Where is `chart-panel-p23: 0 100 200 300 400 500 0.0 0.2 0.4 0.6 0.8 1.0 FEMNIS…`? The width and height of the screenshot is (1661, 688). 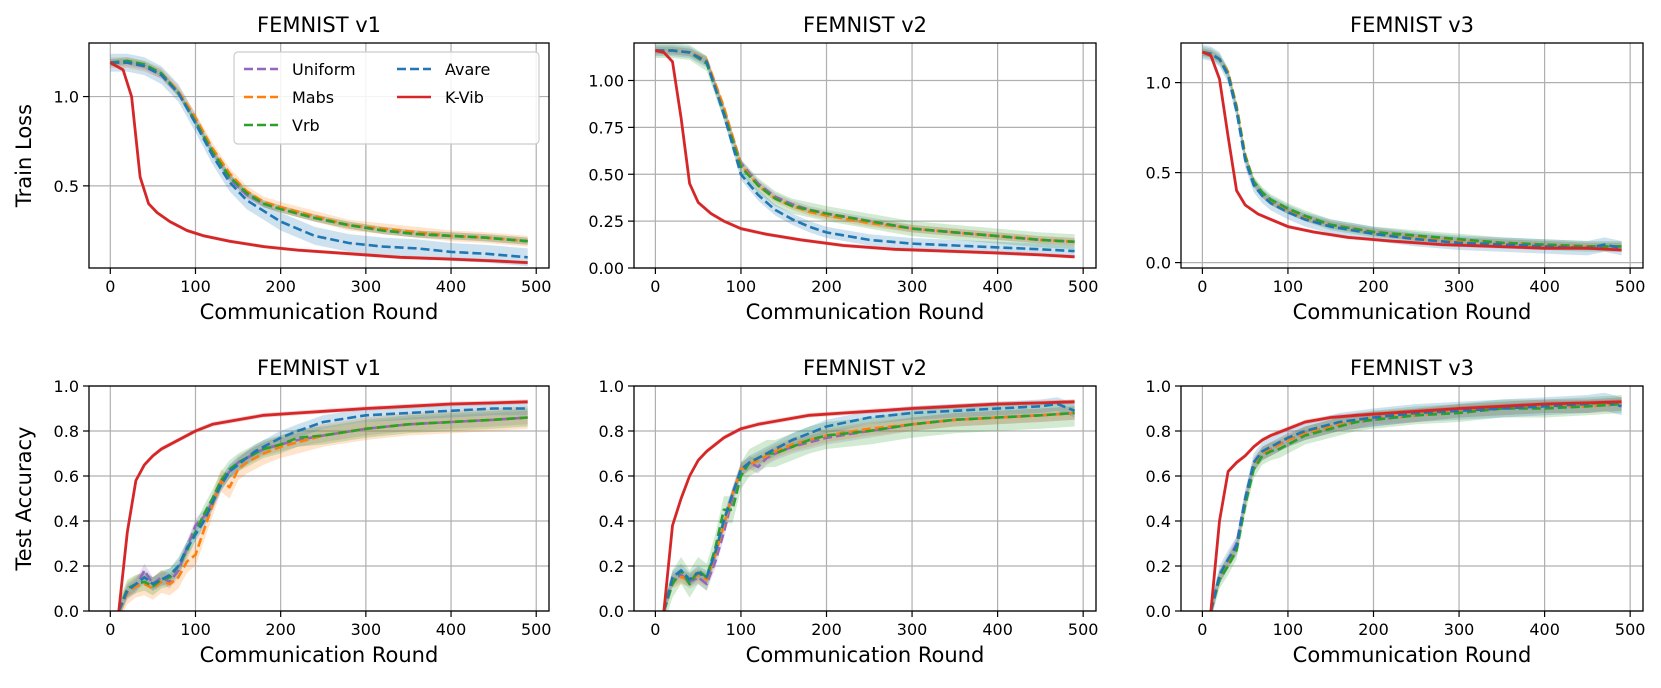
chart-panel-p23: 0 100 200 300 400 500 0.0 0.2 0.4 0.6 0.8 1.0 FEMNIS… is located at coordinates (1396, 511).